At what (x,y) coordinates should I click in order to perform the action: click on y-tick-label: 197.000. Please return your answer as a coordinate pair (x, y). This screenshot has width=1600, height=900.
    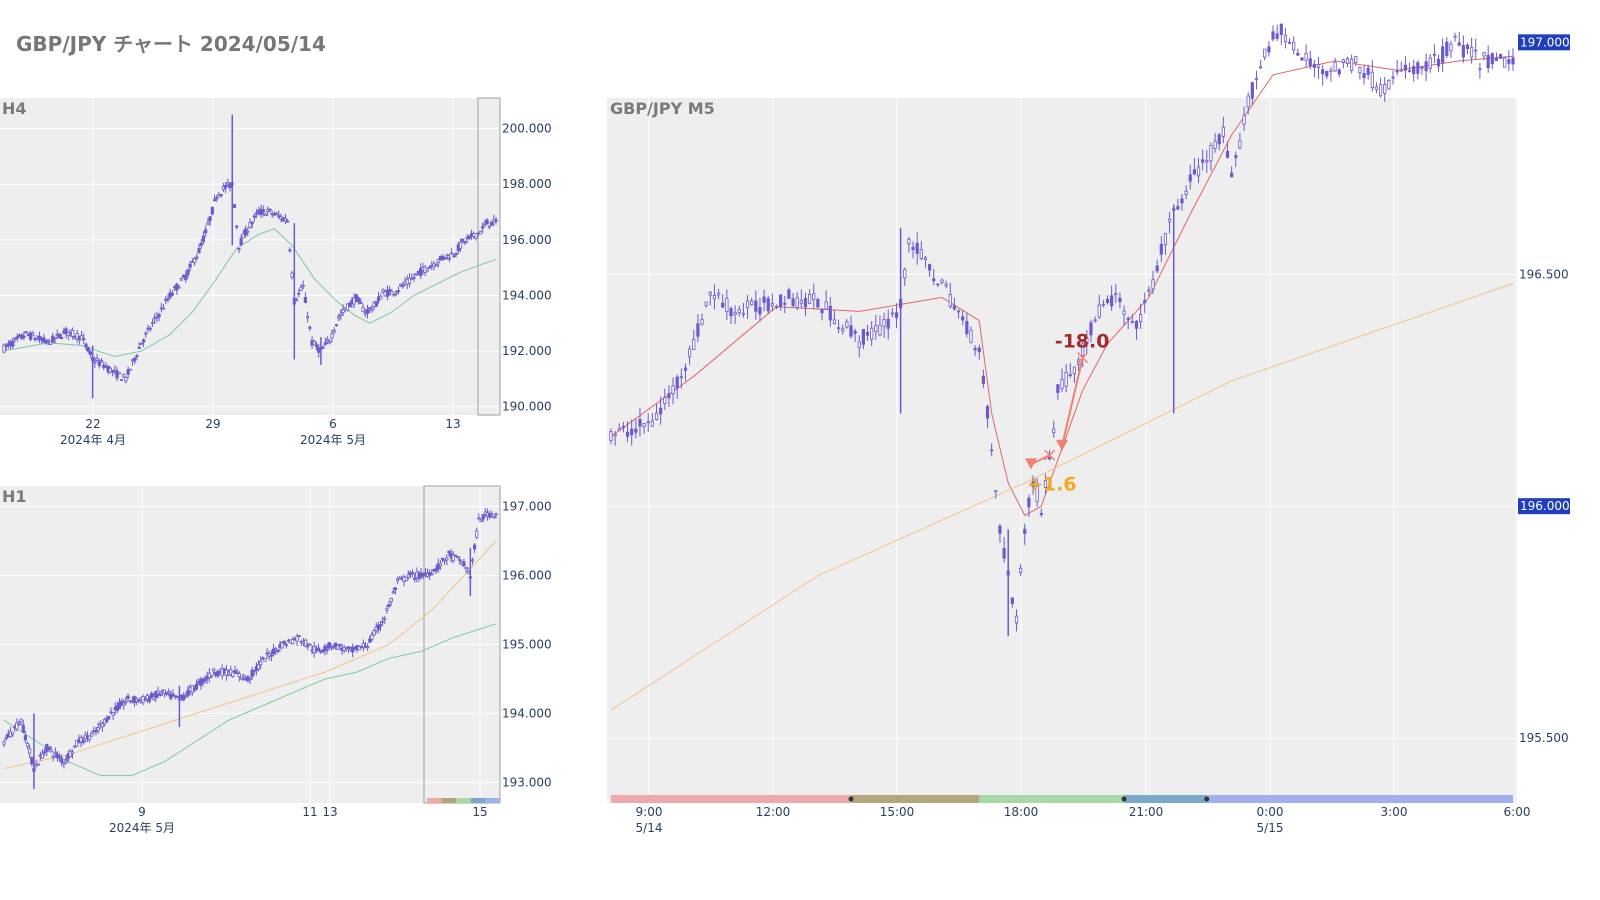
    Looking at the image, I should click on (527, 507).